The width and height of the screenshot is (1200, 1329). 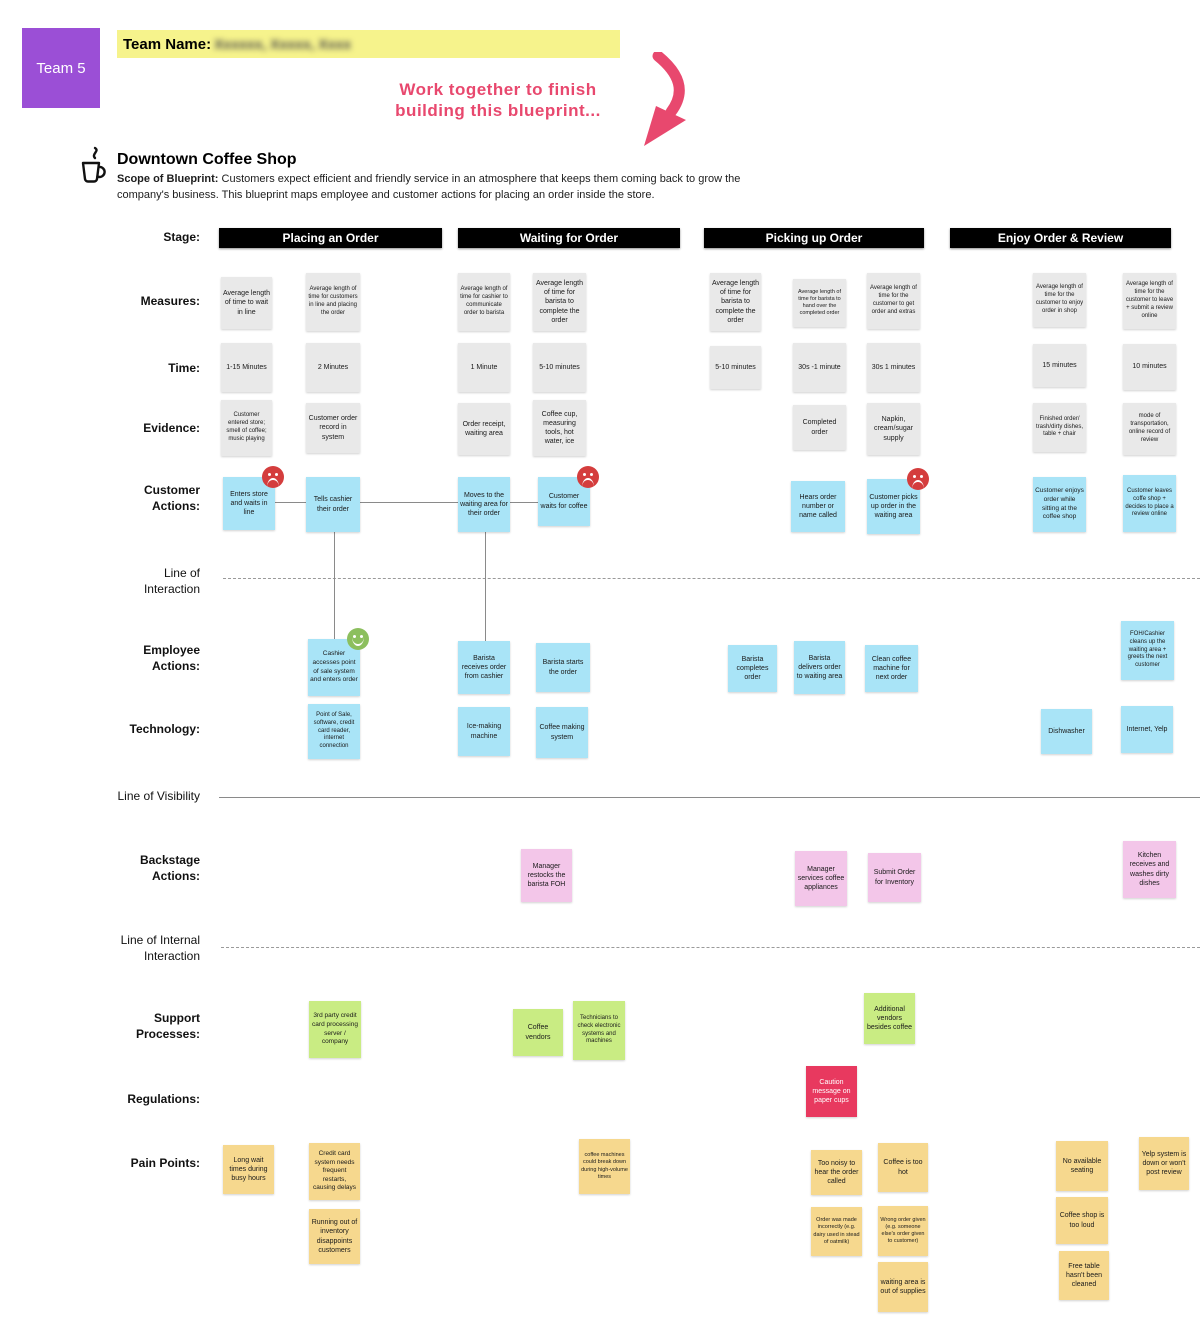 What do you see at coordinates (484, 667) in the screenshot?
I see `sticky-note-employee-actions: Barista receives order from cashier` at bounding box center [484, 667].